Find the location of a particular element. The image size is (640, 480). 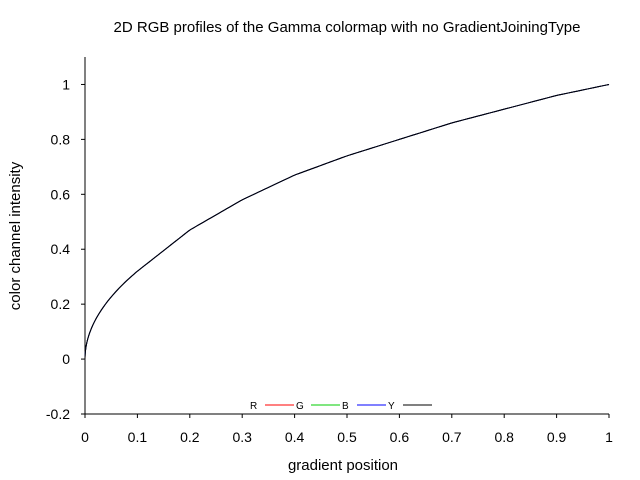

x-tick-label: 0.2 is located at coordinates (190, 437).